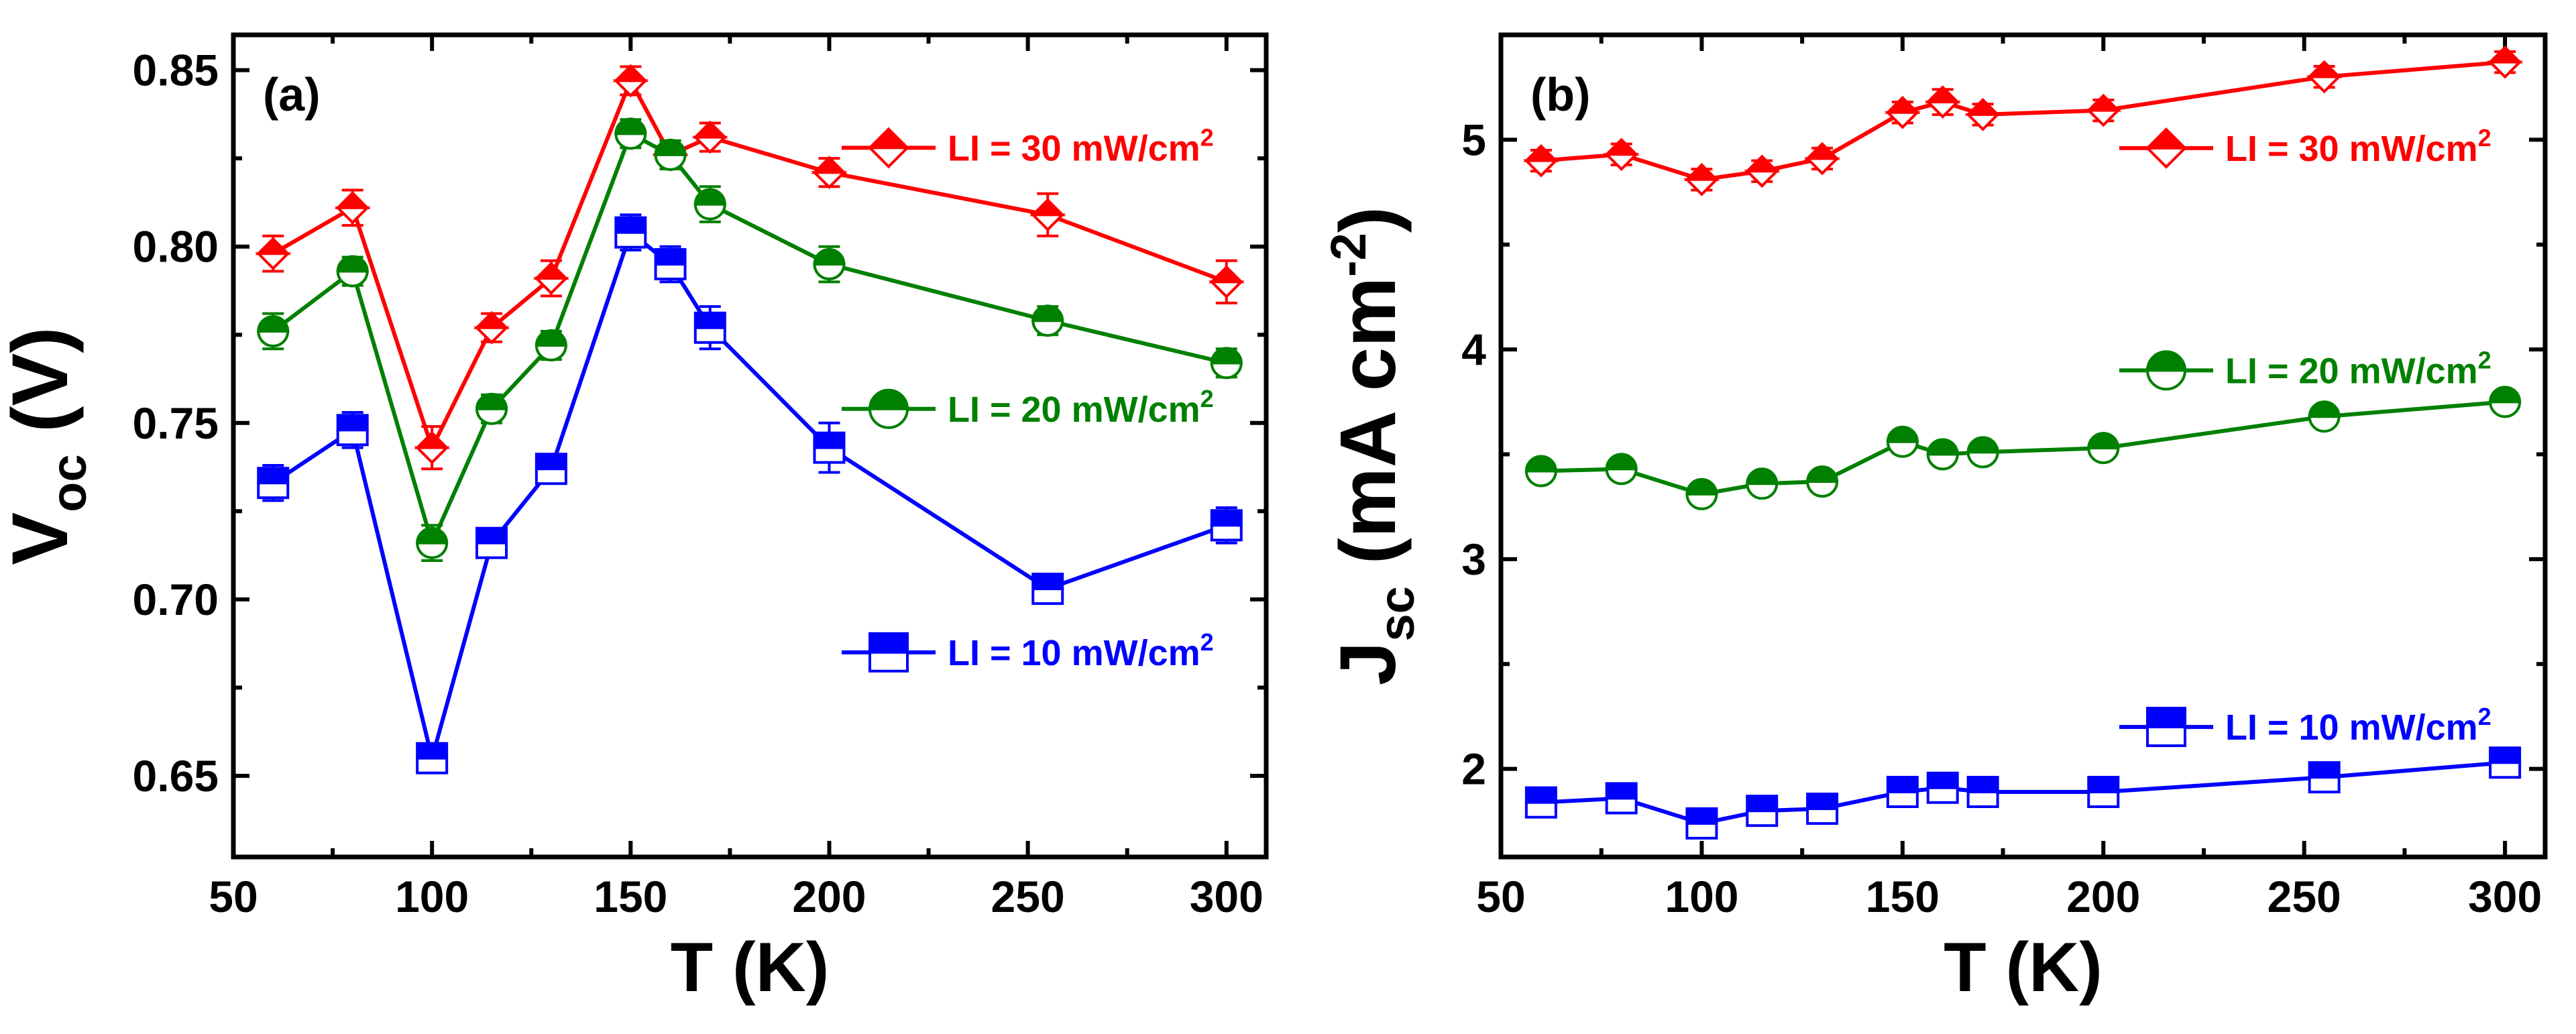 This screenshot has width=2576, height=1034. Describe the element at coordinates (432, 896) in the screenshot. I see `x-tick-label: 100` at that location.